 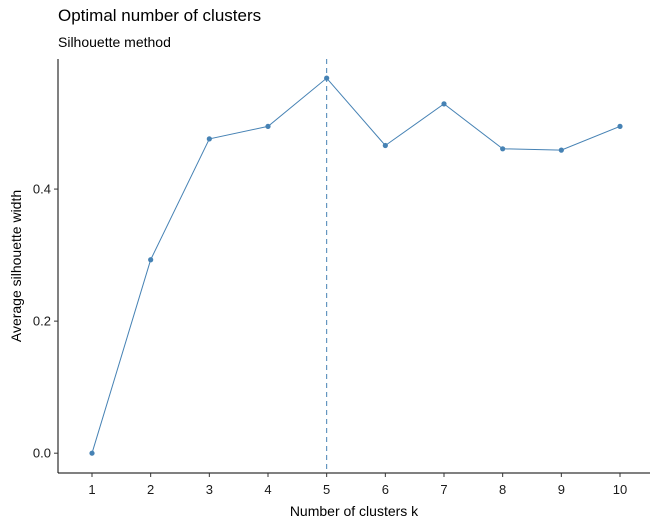 What do you see at coordinates (354, 511) in the screenshot?
I see `x-axis-label: Number of clusters k` at bounding box center [354, 511].